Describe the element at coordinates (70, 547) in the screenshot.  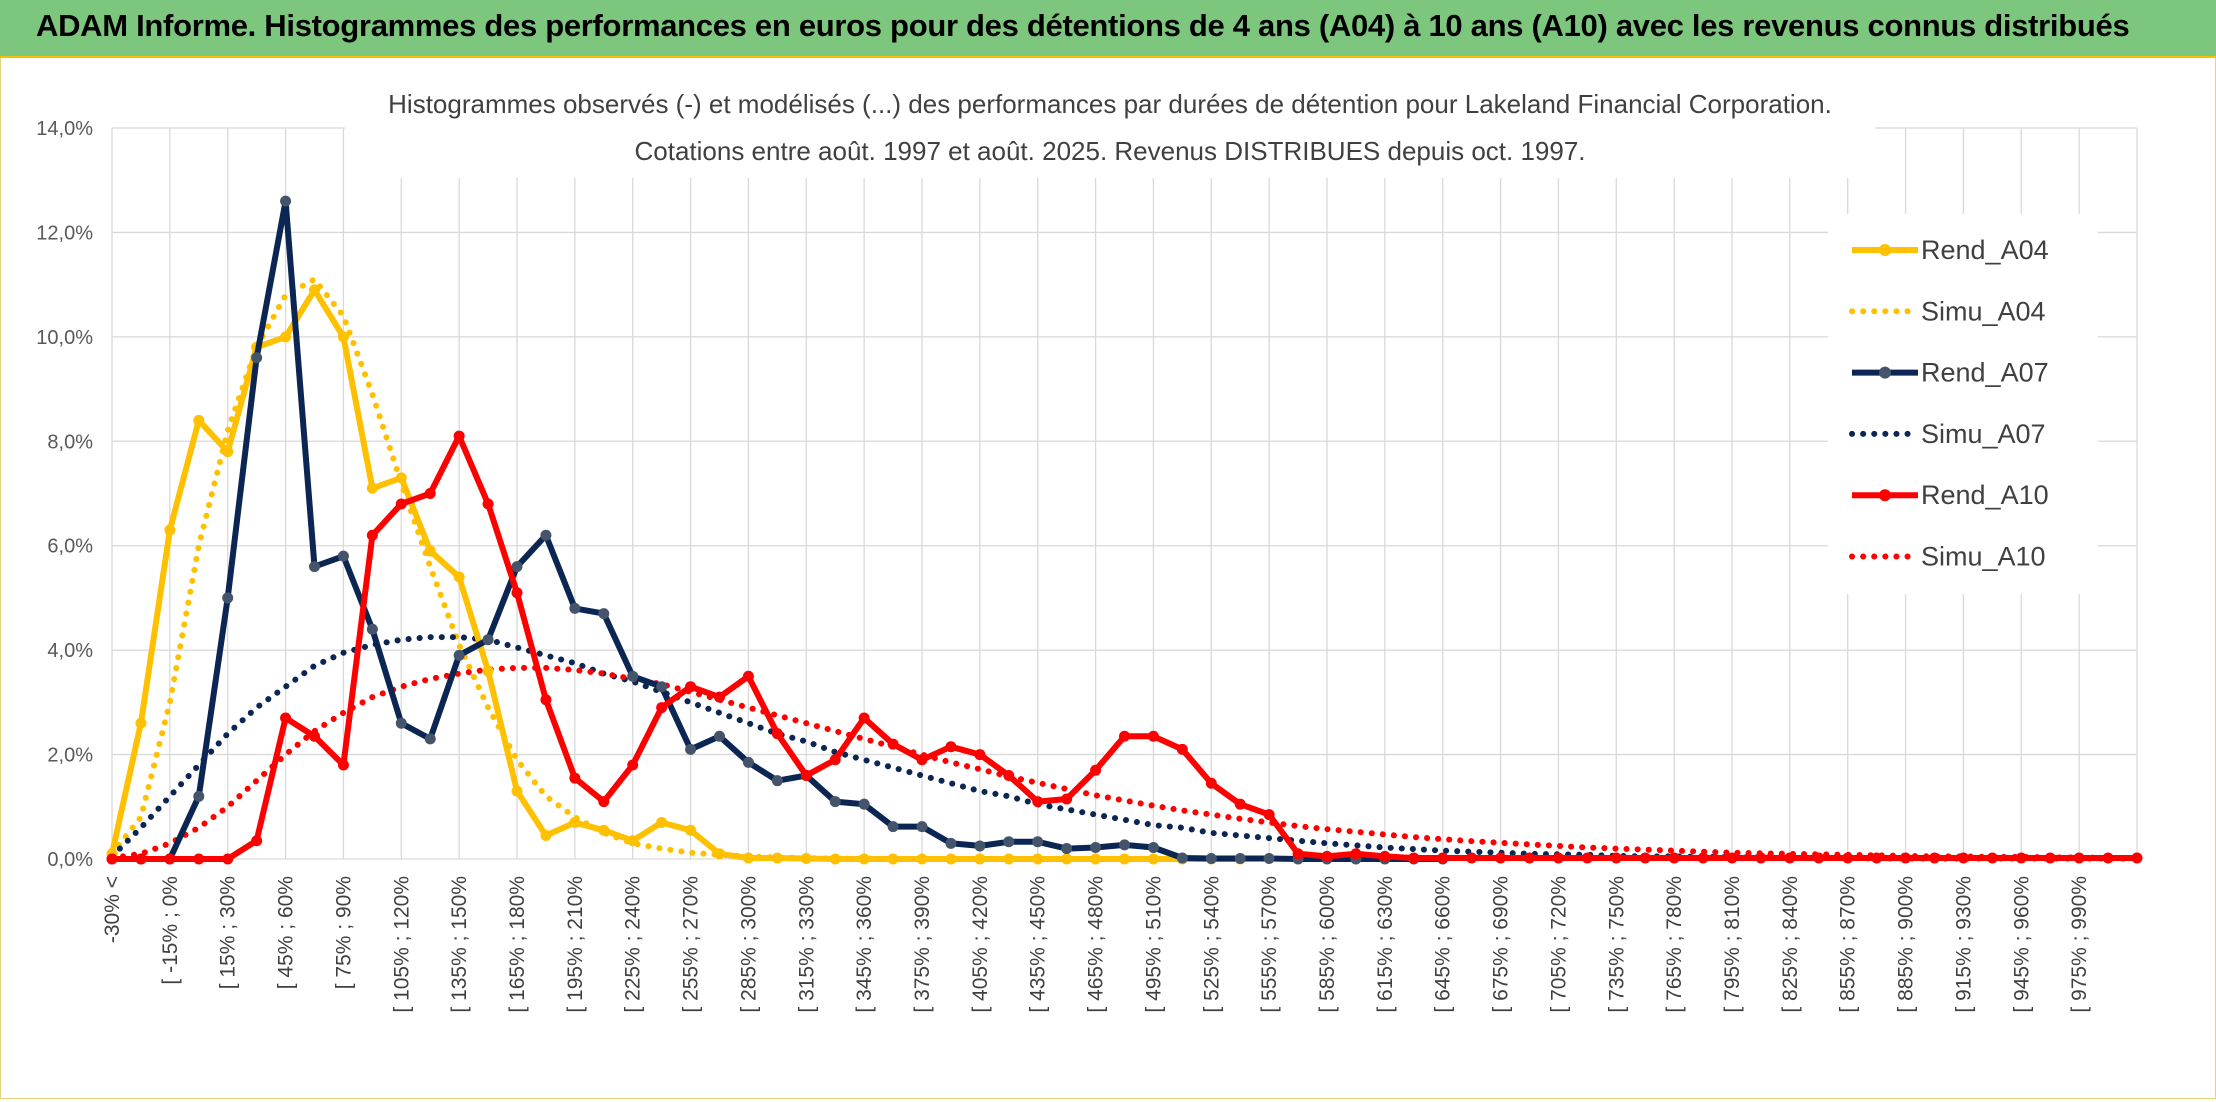
I see `y-tick-label: 6,0%` at that location.